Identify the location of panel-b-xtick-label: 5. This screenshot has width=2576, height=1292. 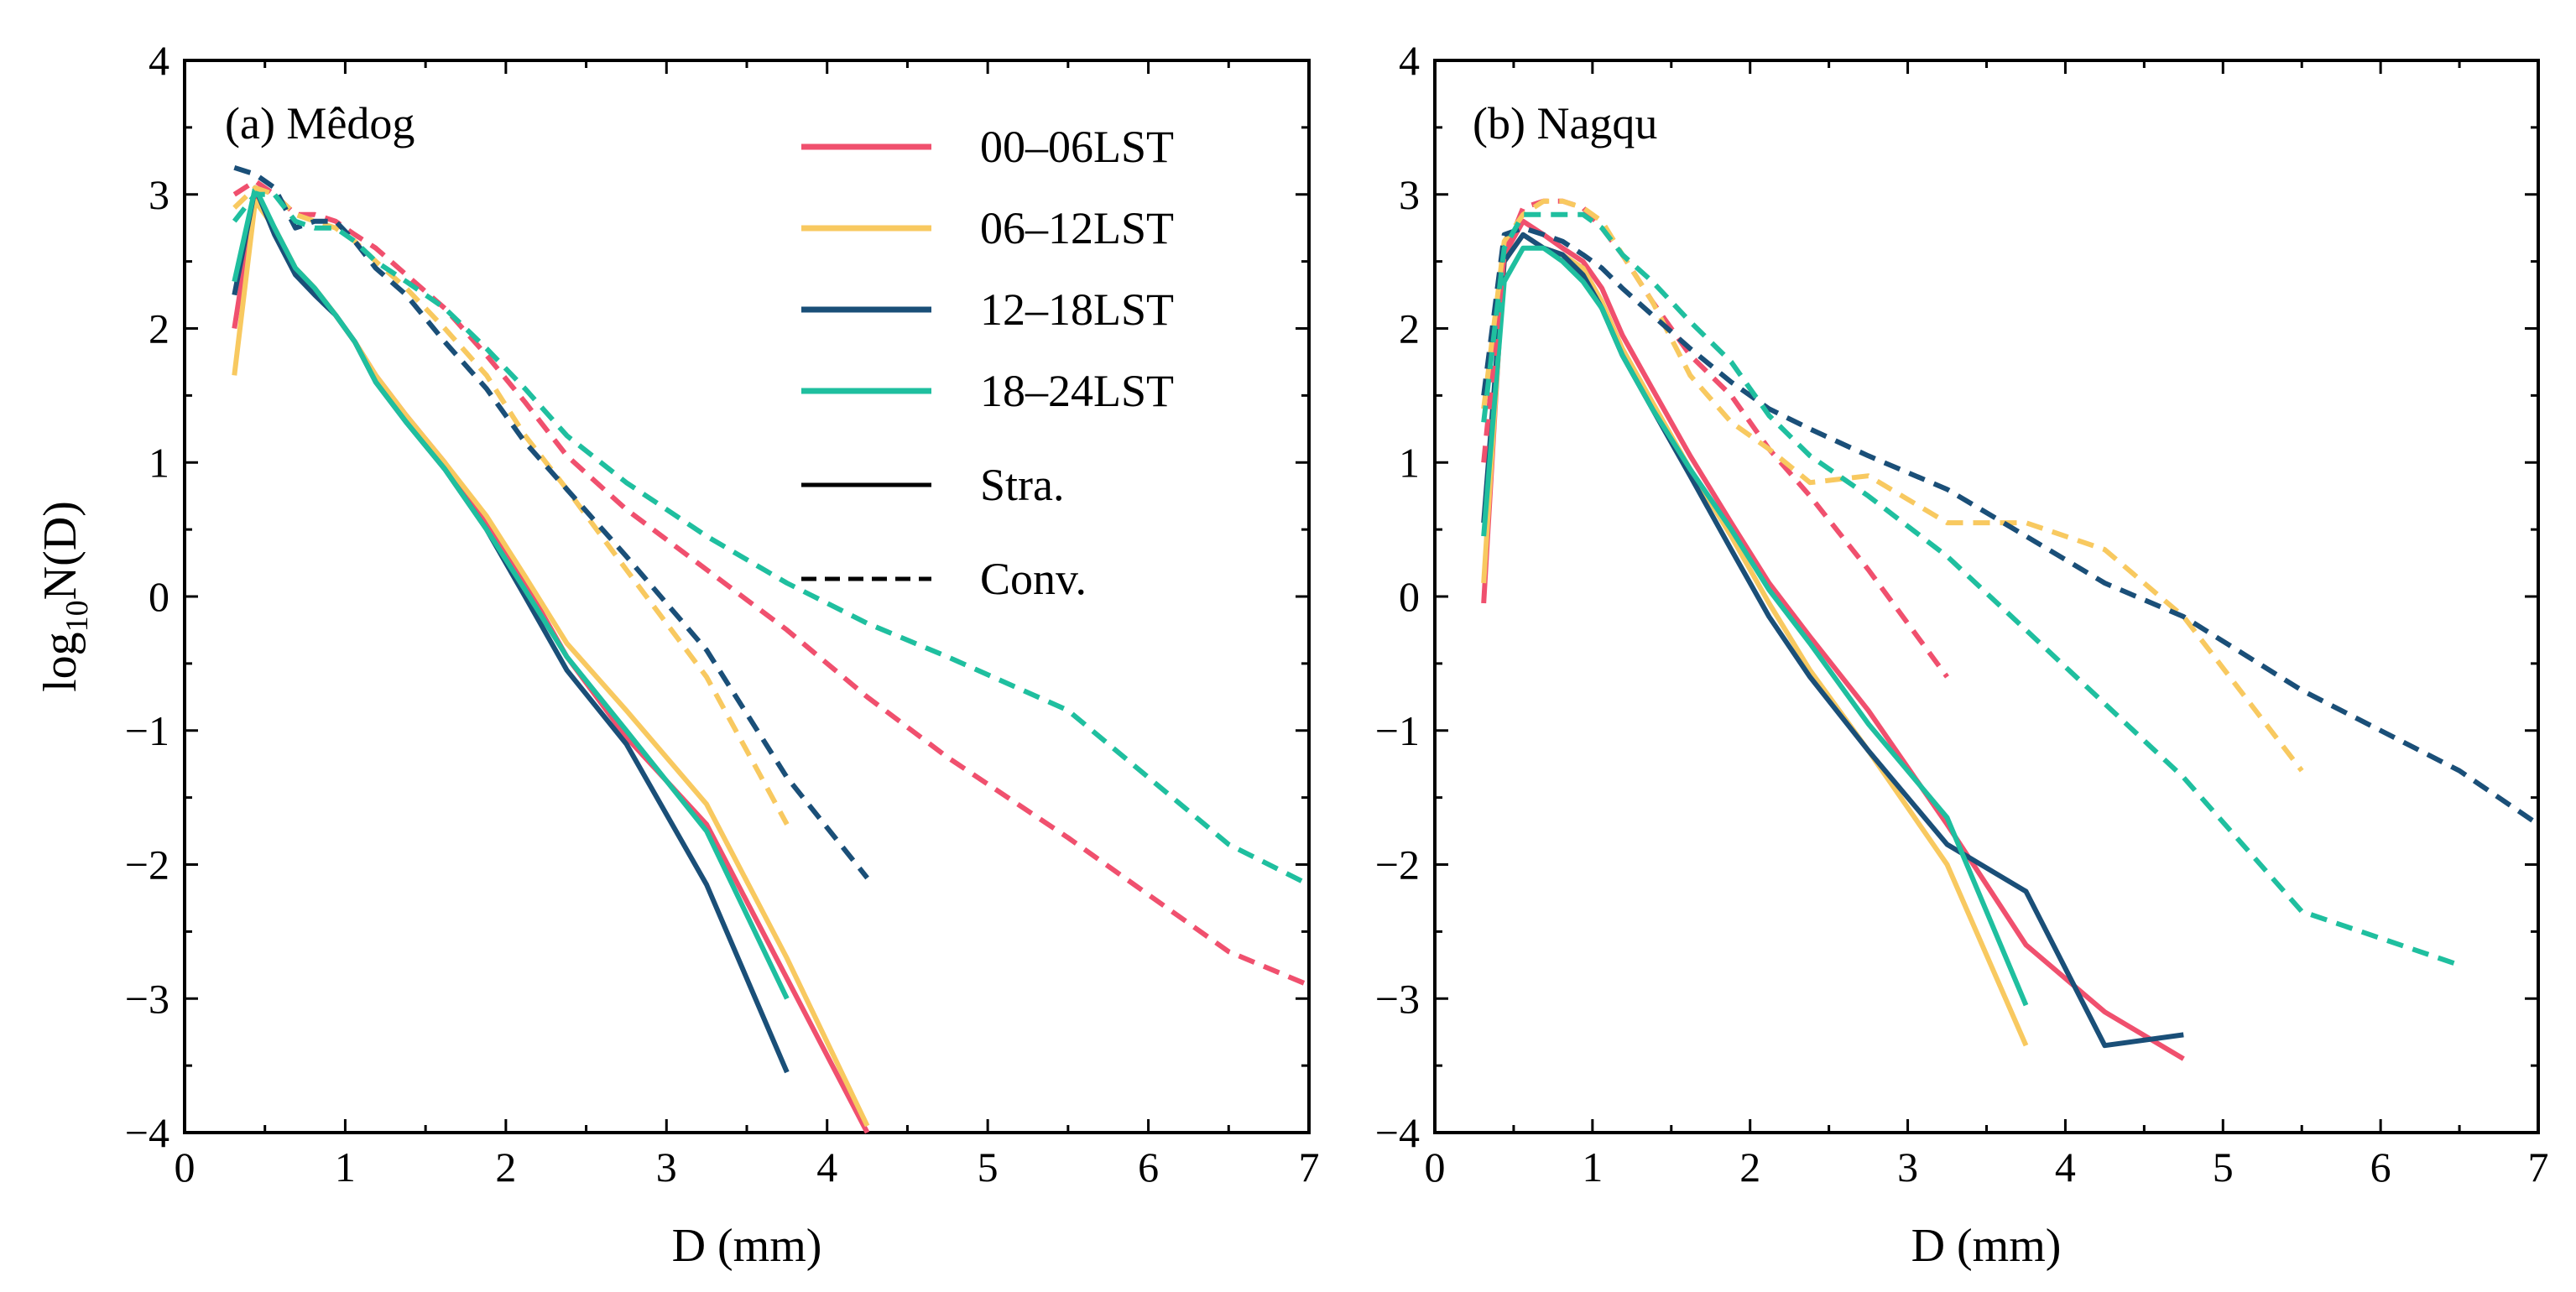
(2223, 1167).